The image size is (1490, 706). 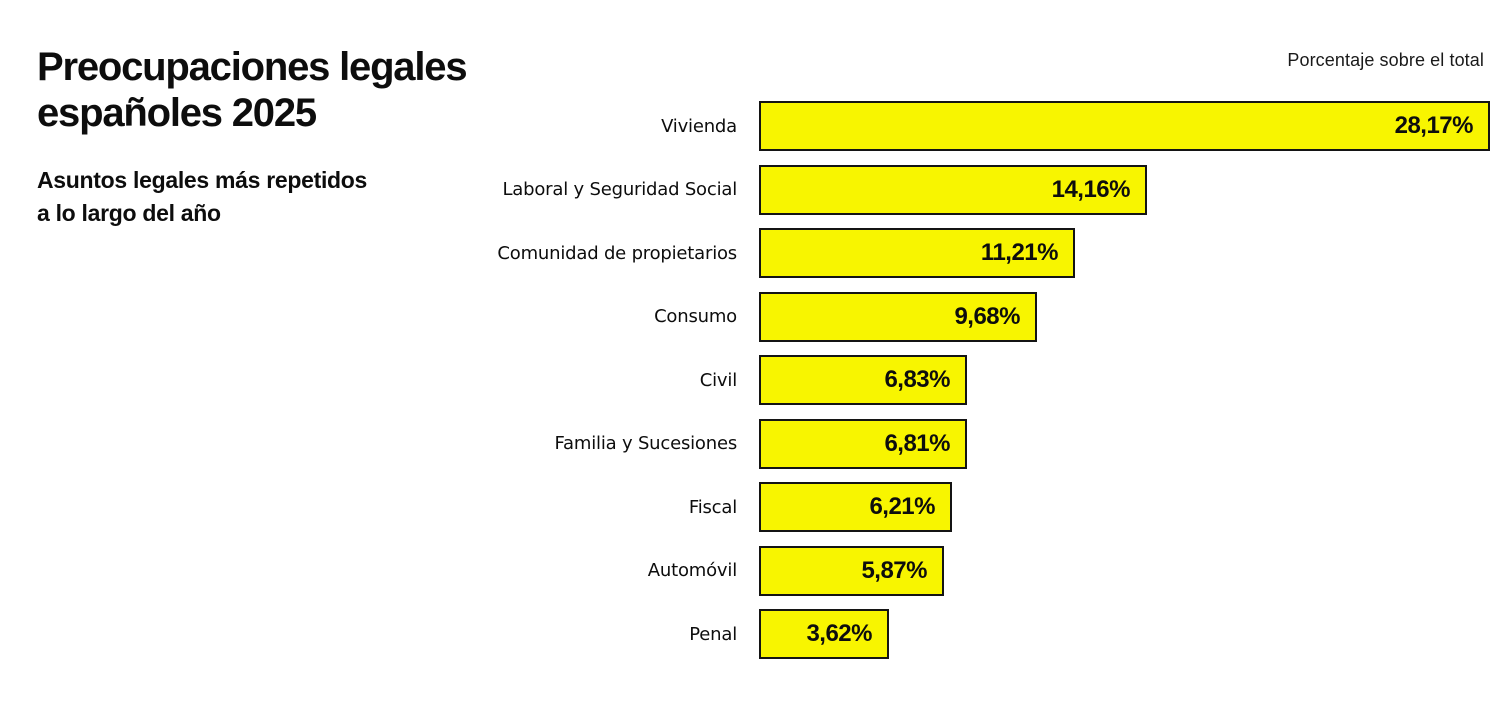 I want to click on bar-row: Fiscal 6,21%, so click(x=745, y=507).